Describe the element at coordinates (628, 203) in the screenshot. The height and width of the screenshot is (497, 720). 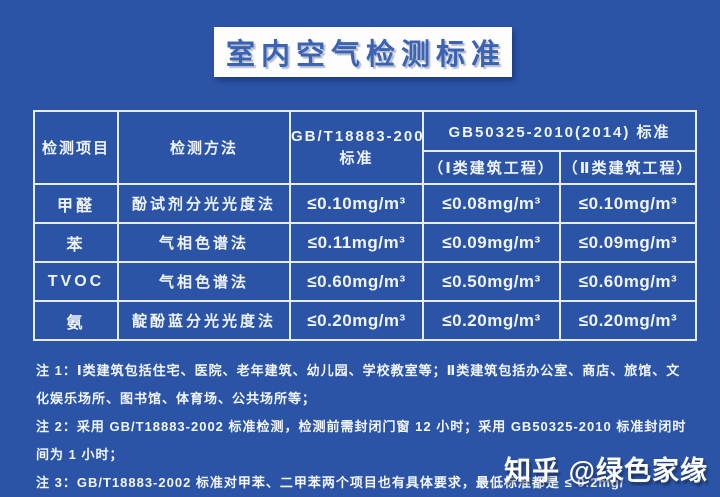
I see `cell-class2-limit: ≤0.10mg/m³` at that location.